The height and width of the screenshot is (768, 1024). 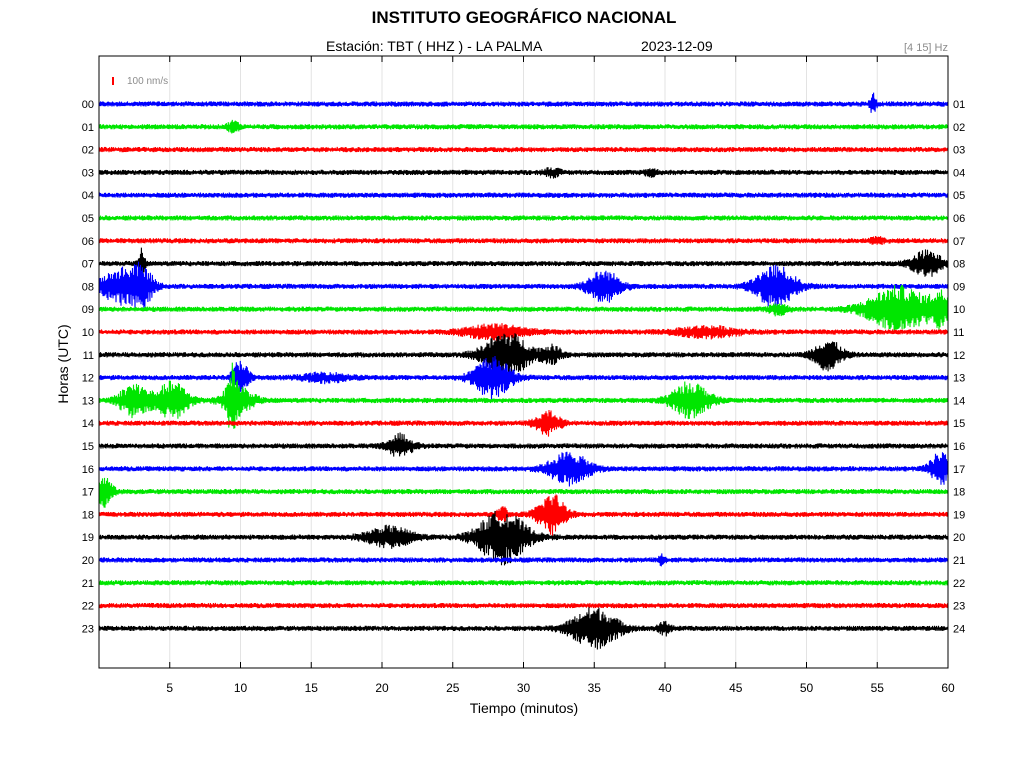 What do you see at coordinates (88, 219) in the screenshot?
I see `hour-label-left: 05` at bounding box center [88, 219].